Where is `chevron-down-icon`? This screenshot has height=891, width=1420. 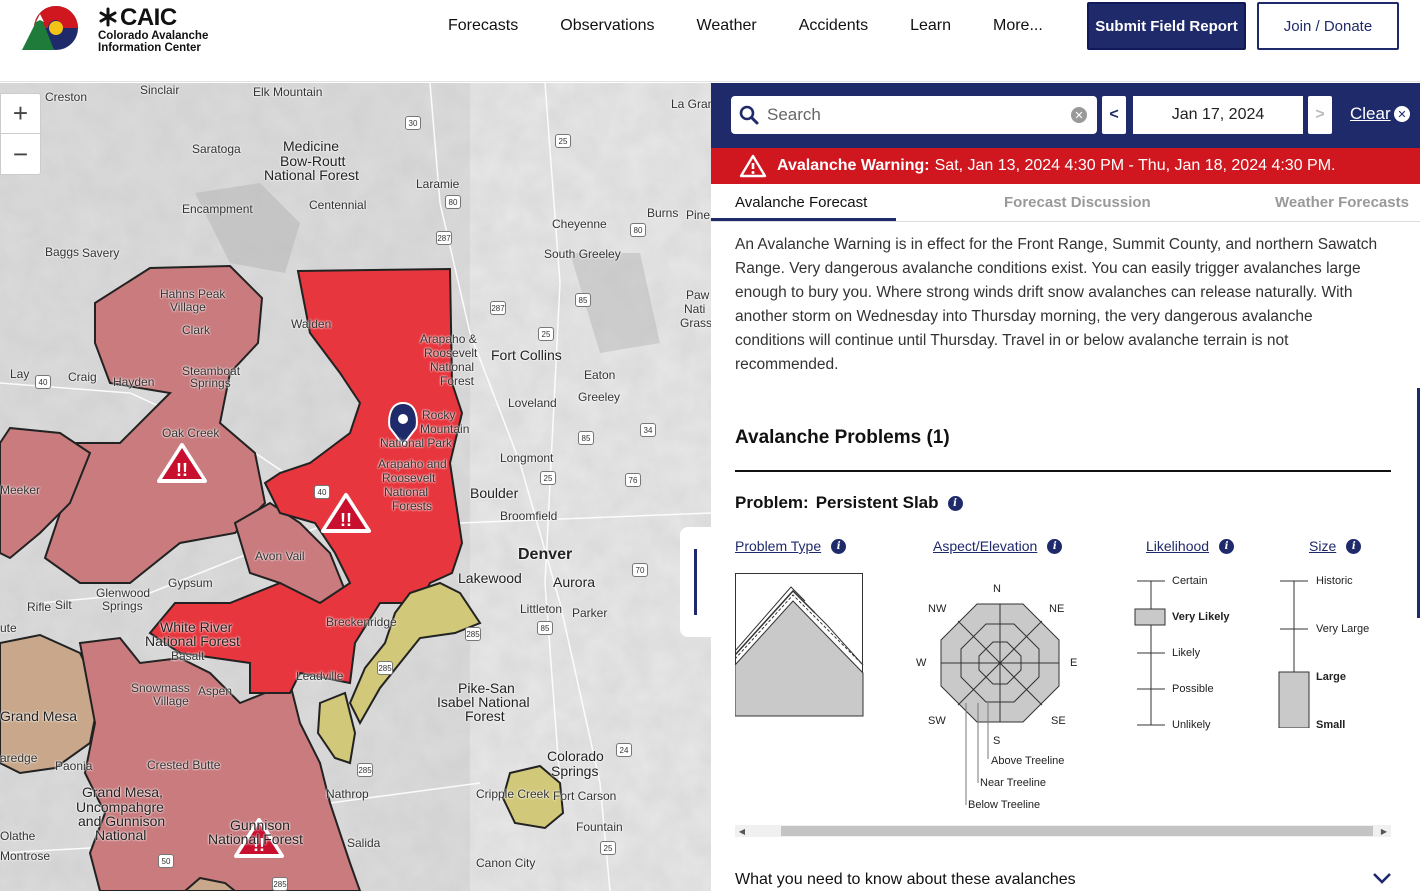 chevron-down-icon is located at coordinates (1382, 878).